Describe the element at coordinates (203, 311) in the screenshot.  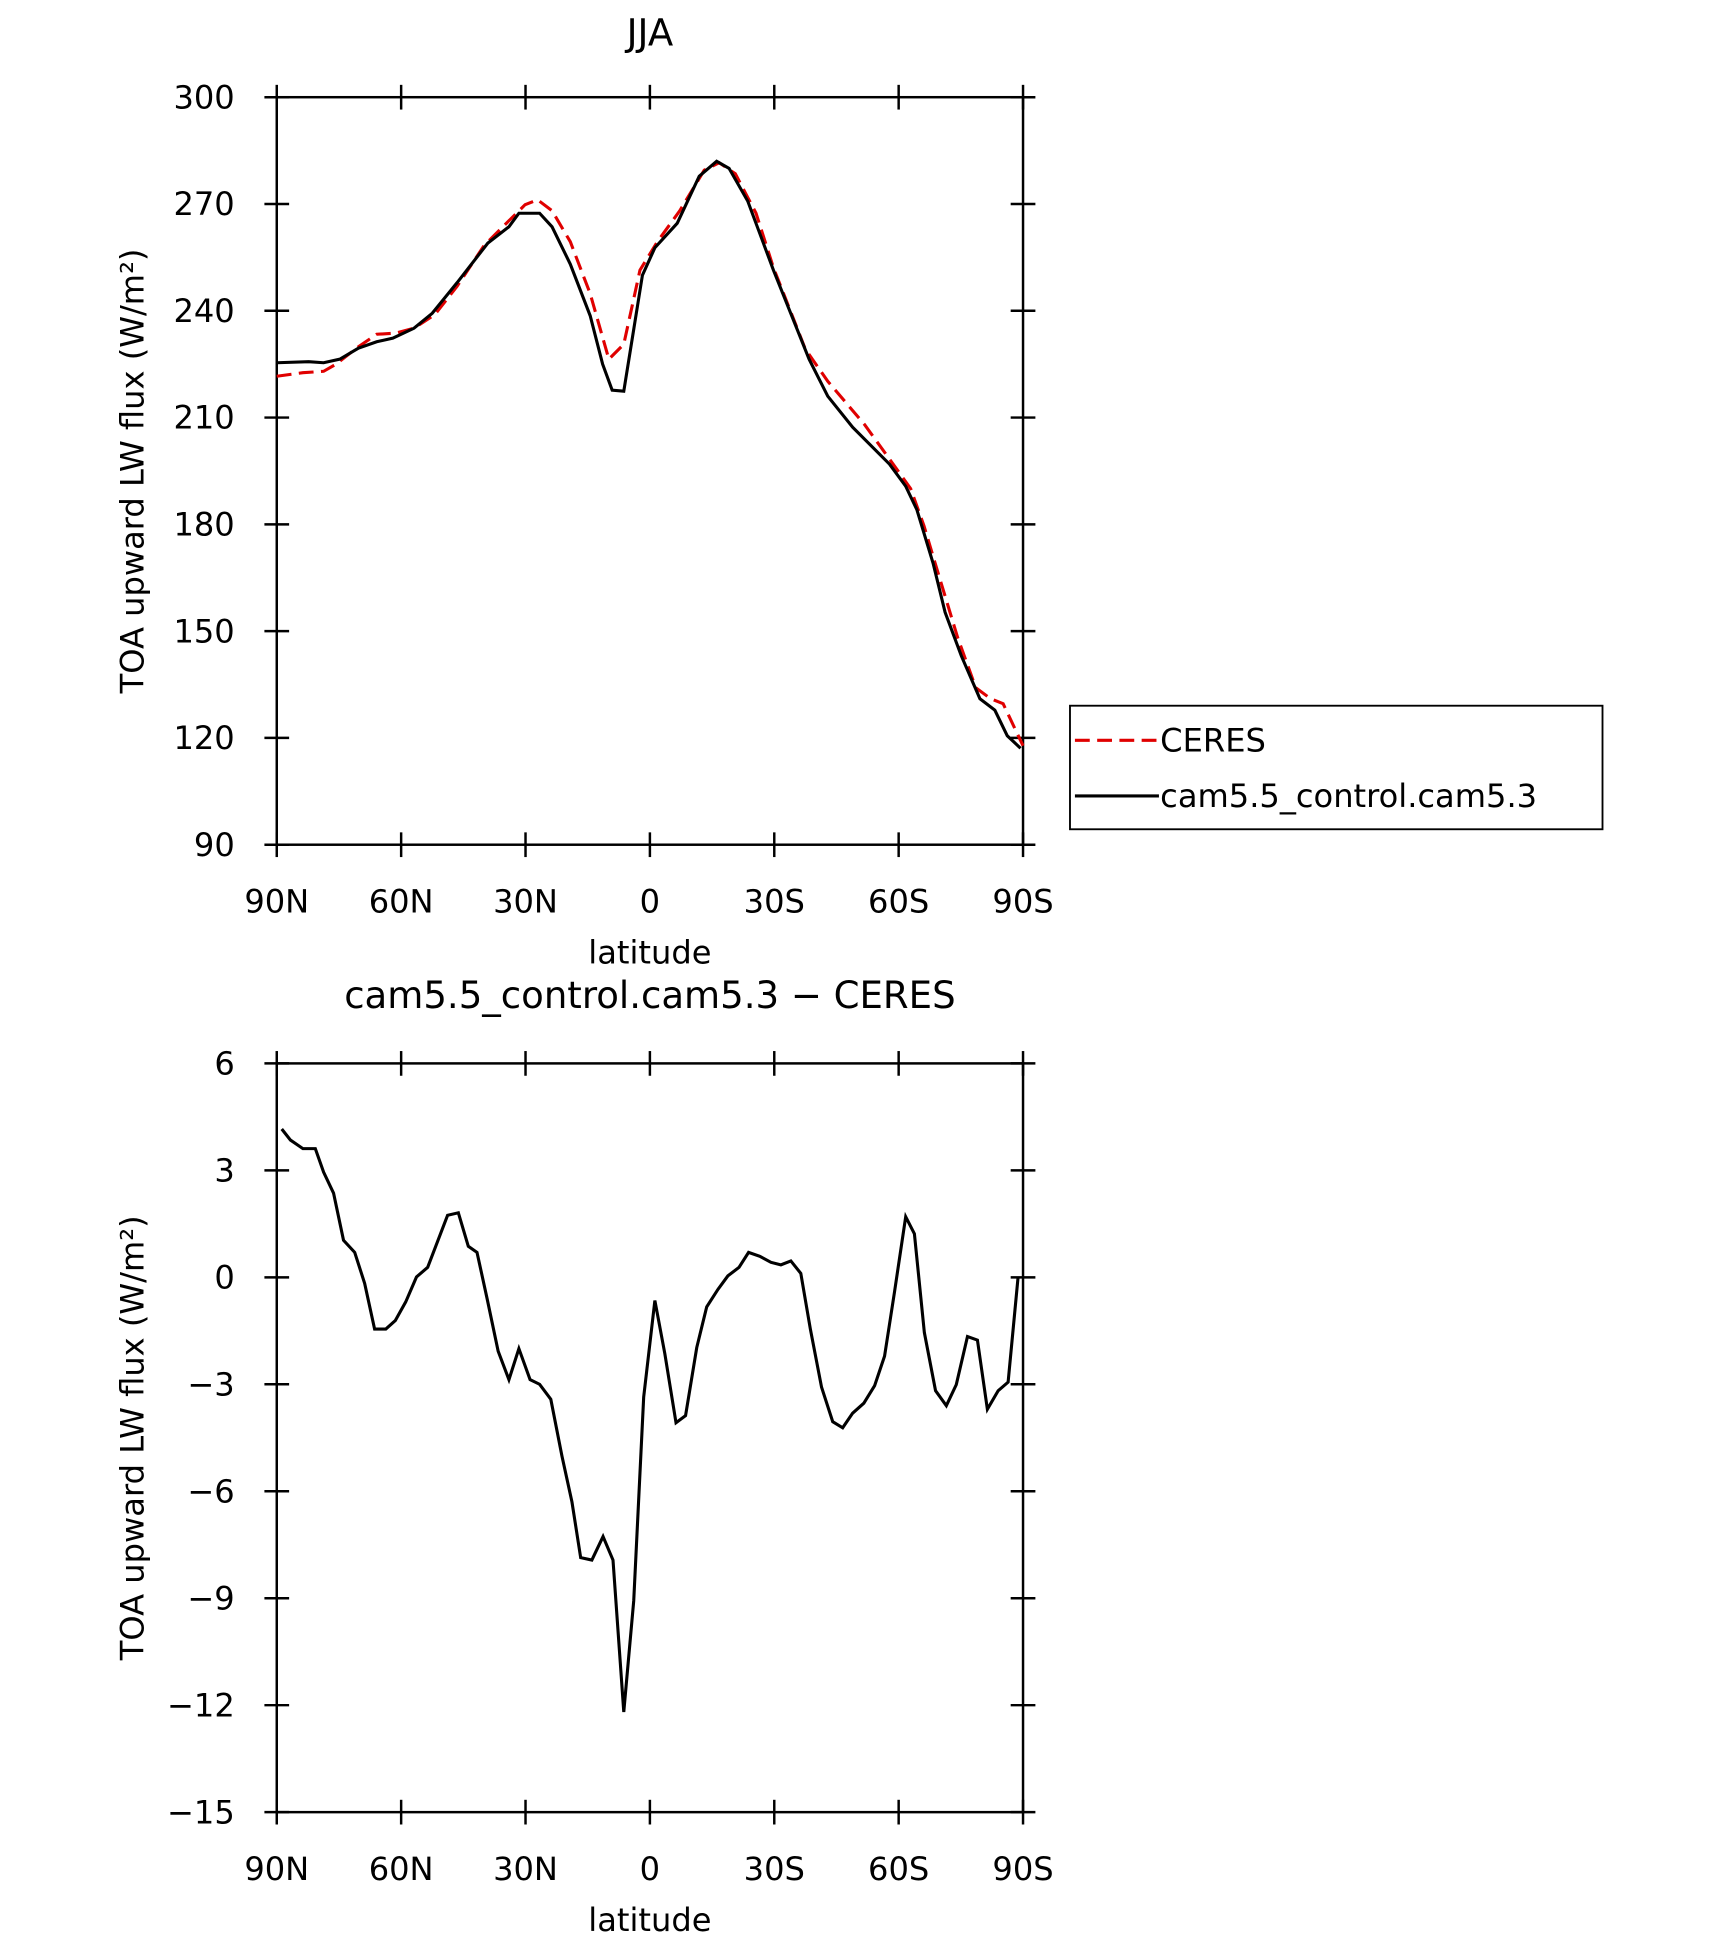
I see `y-tick-label: 240` at that location.